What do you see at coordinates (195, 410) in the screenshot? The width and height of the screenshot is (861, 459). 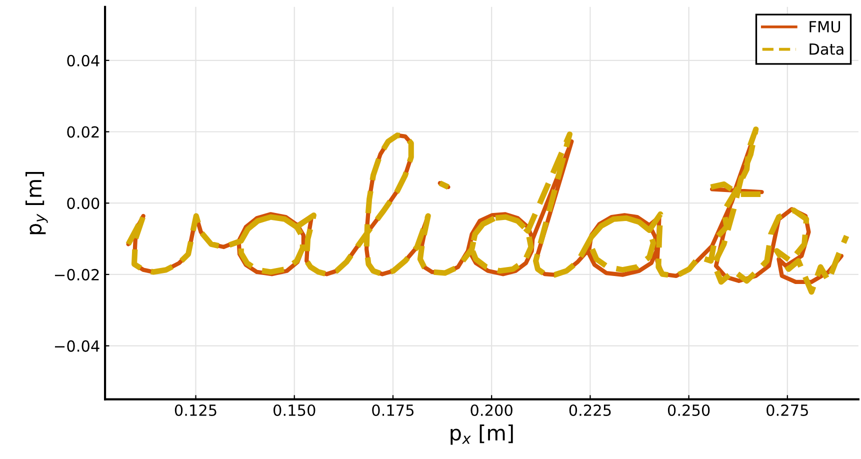 I see `x-tick-label: 0.125` at bounding box center [195, 410].